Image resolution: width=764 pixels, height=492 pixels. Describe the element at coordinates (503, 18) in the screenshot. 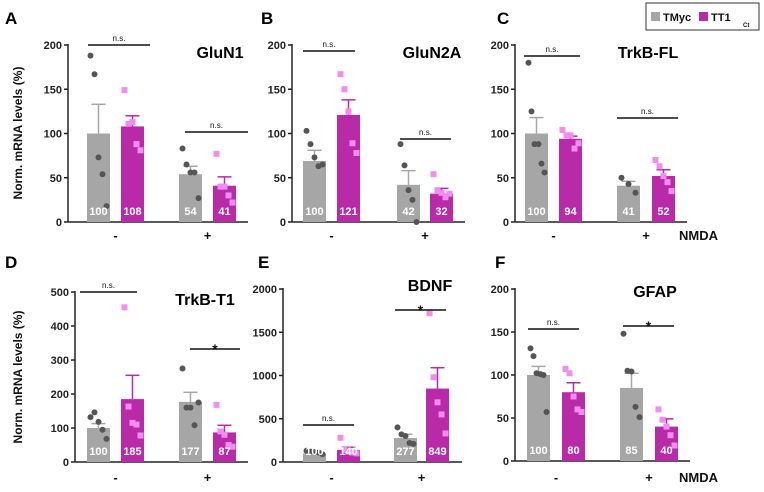

I see `panel-letter: C` at that location.